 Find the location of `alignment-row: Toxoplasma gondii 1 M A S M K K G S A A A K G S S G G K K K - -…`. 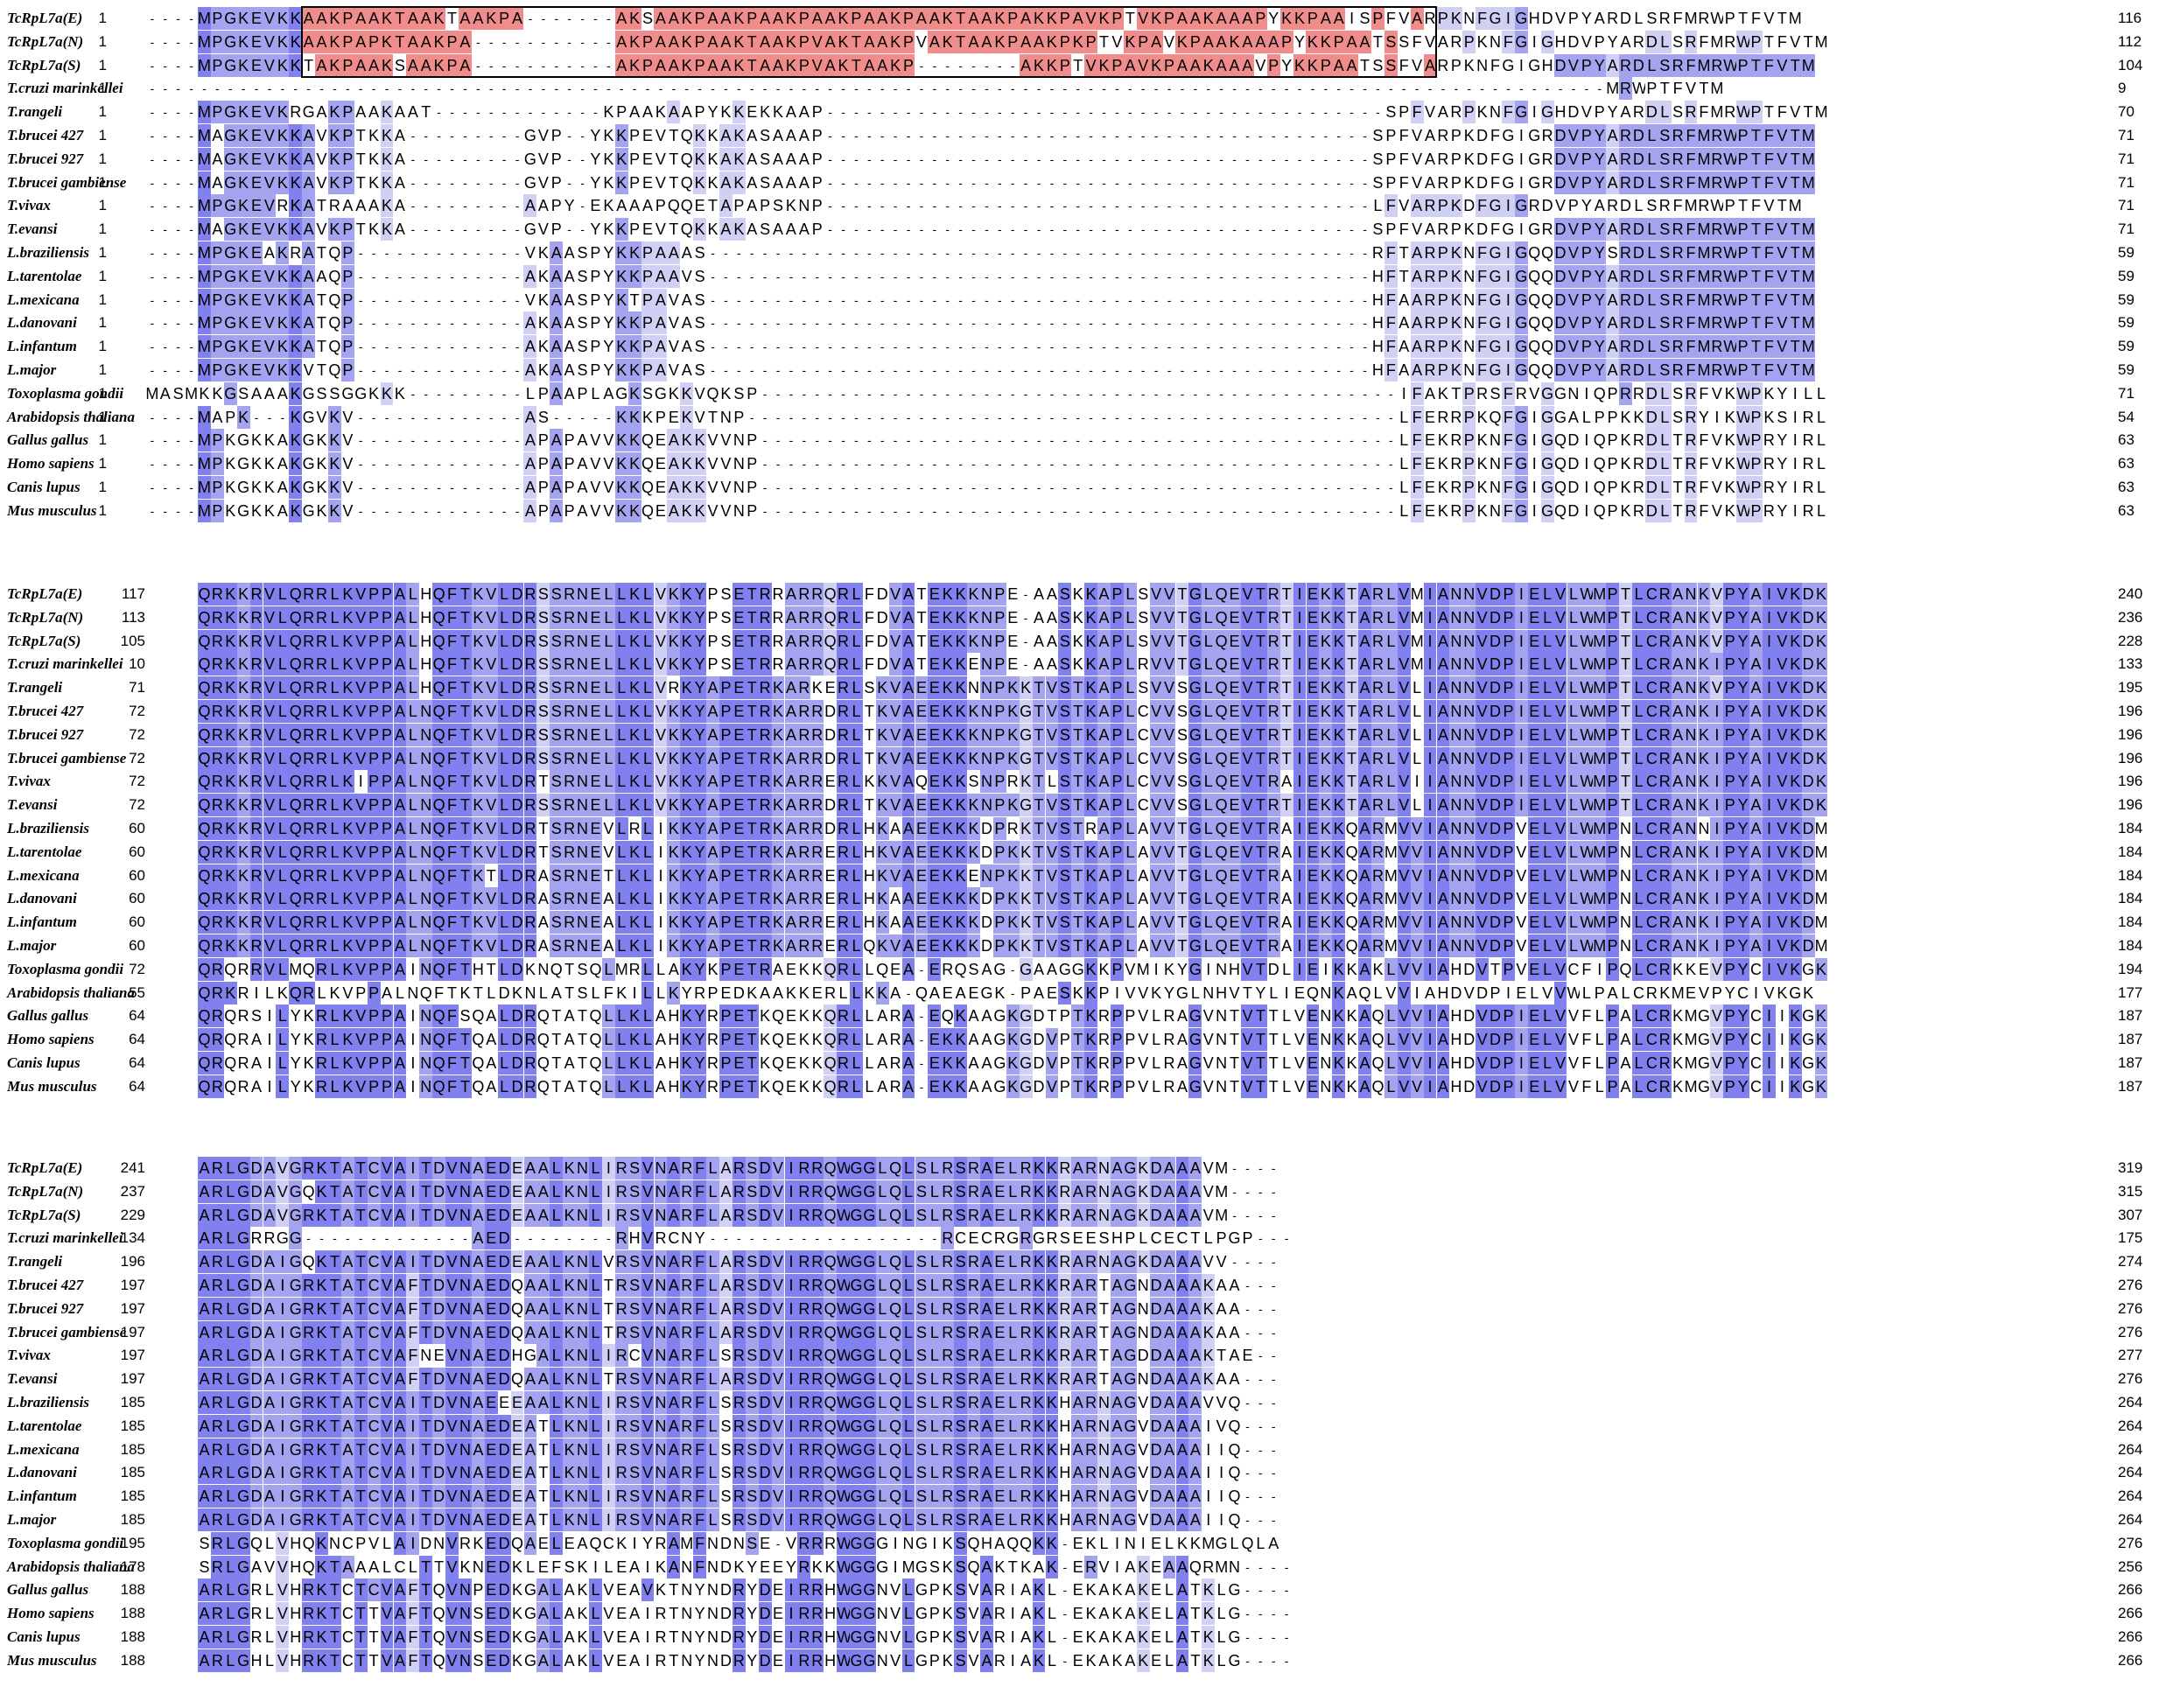

alignment-row: Toxoplasma gondii 1 M A S M K K G S A A A K G S S G G K K K - -… is located at coordinates (1079, 393).